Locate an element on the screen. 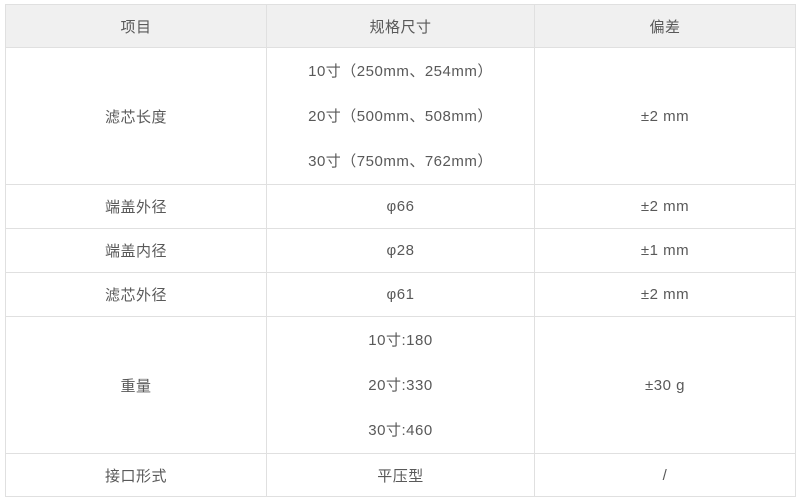 Image resolution: width=800 pixels, height=501 pixels. row-interface-type: 接口形式 平压型 / is located at coordinates (400, 475).